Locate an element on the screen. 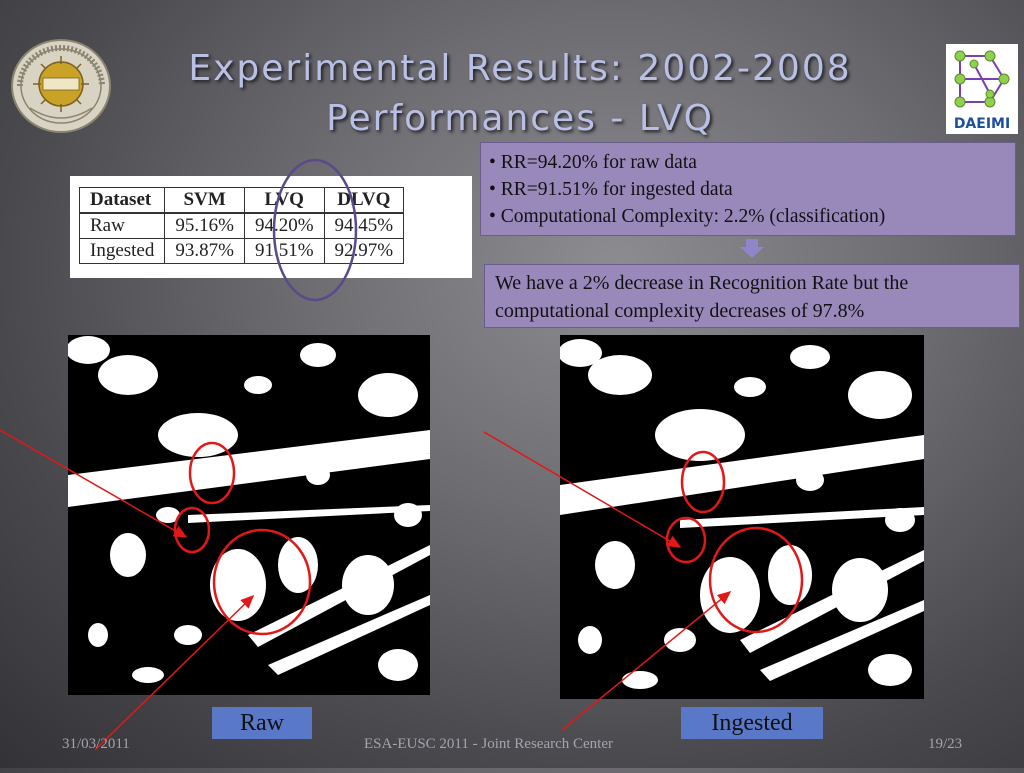  table-cell: 91.51% is located at coordinates (284, 251).